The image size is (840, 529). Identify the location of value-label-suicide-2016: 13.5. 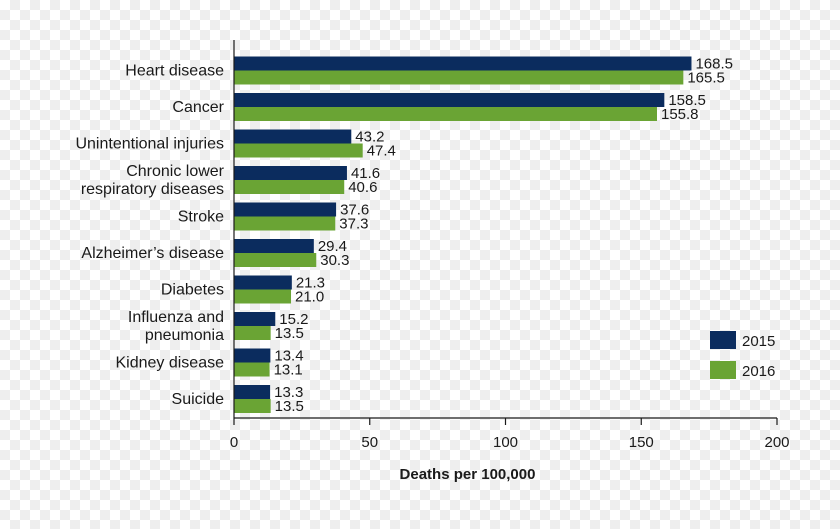
(289, 406).